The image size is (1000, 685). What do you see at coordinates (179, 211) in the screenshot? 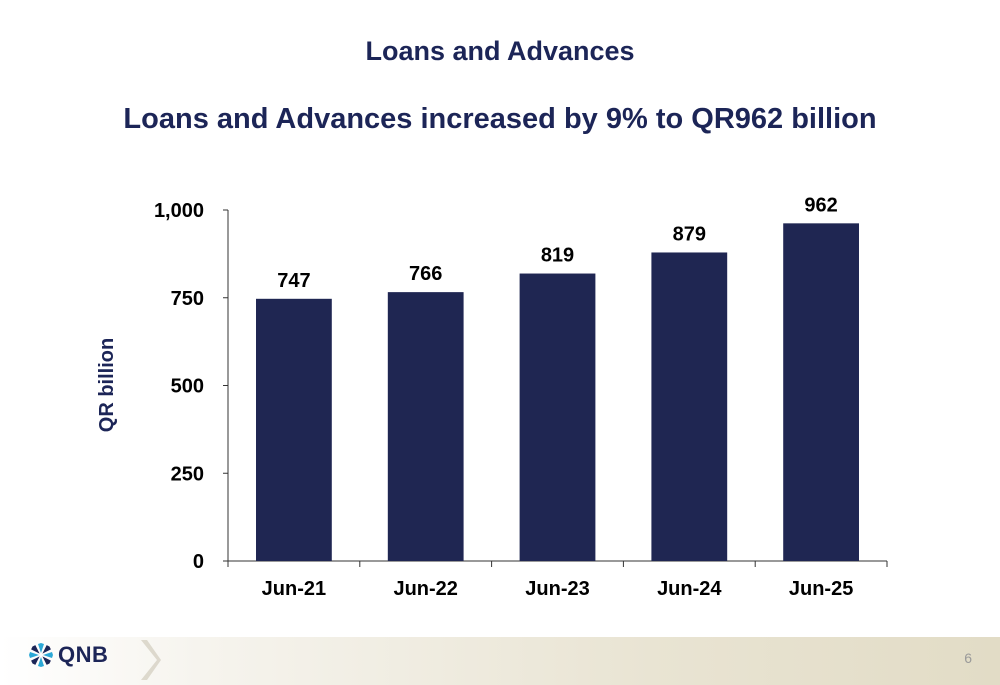
I see `y-tick-label: 1,000` at bounding box center [179, 211].